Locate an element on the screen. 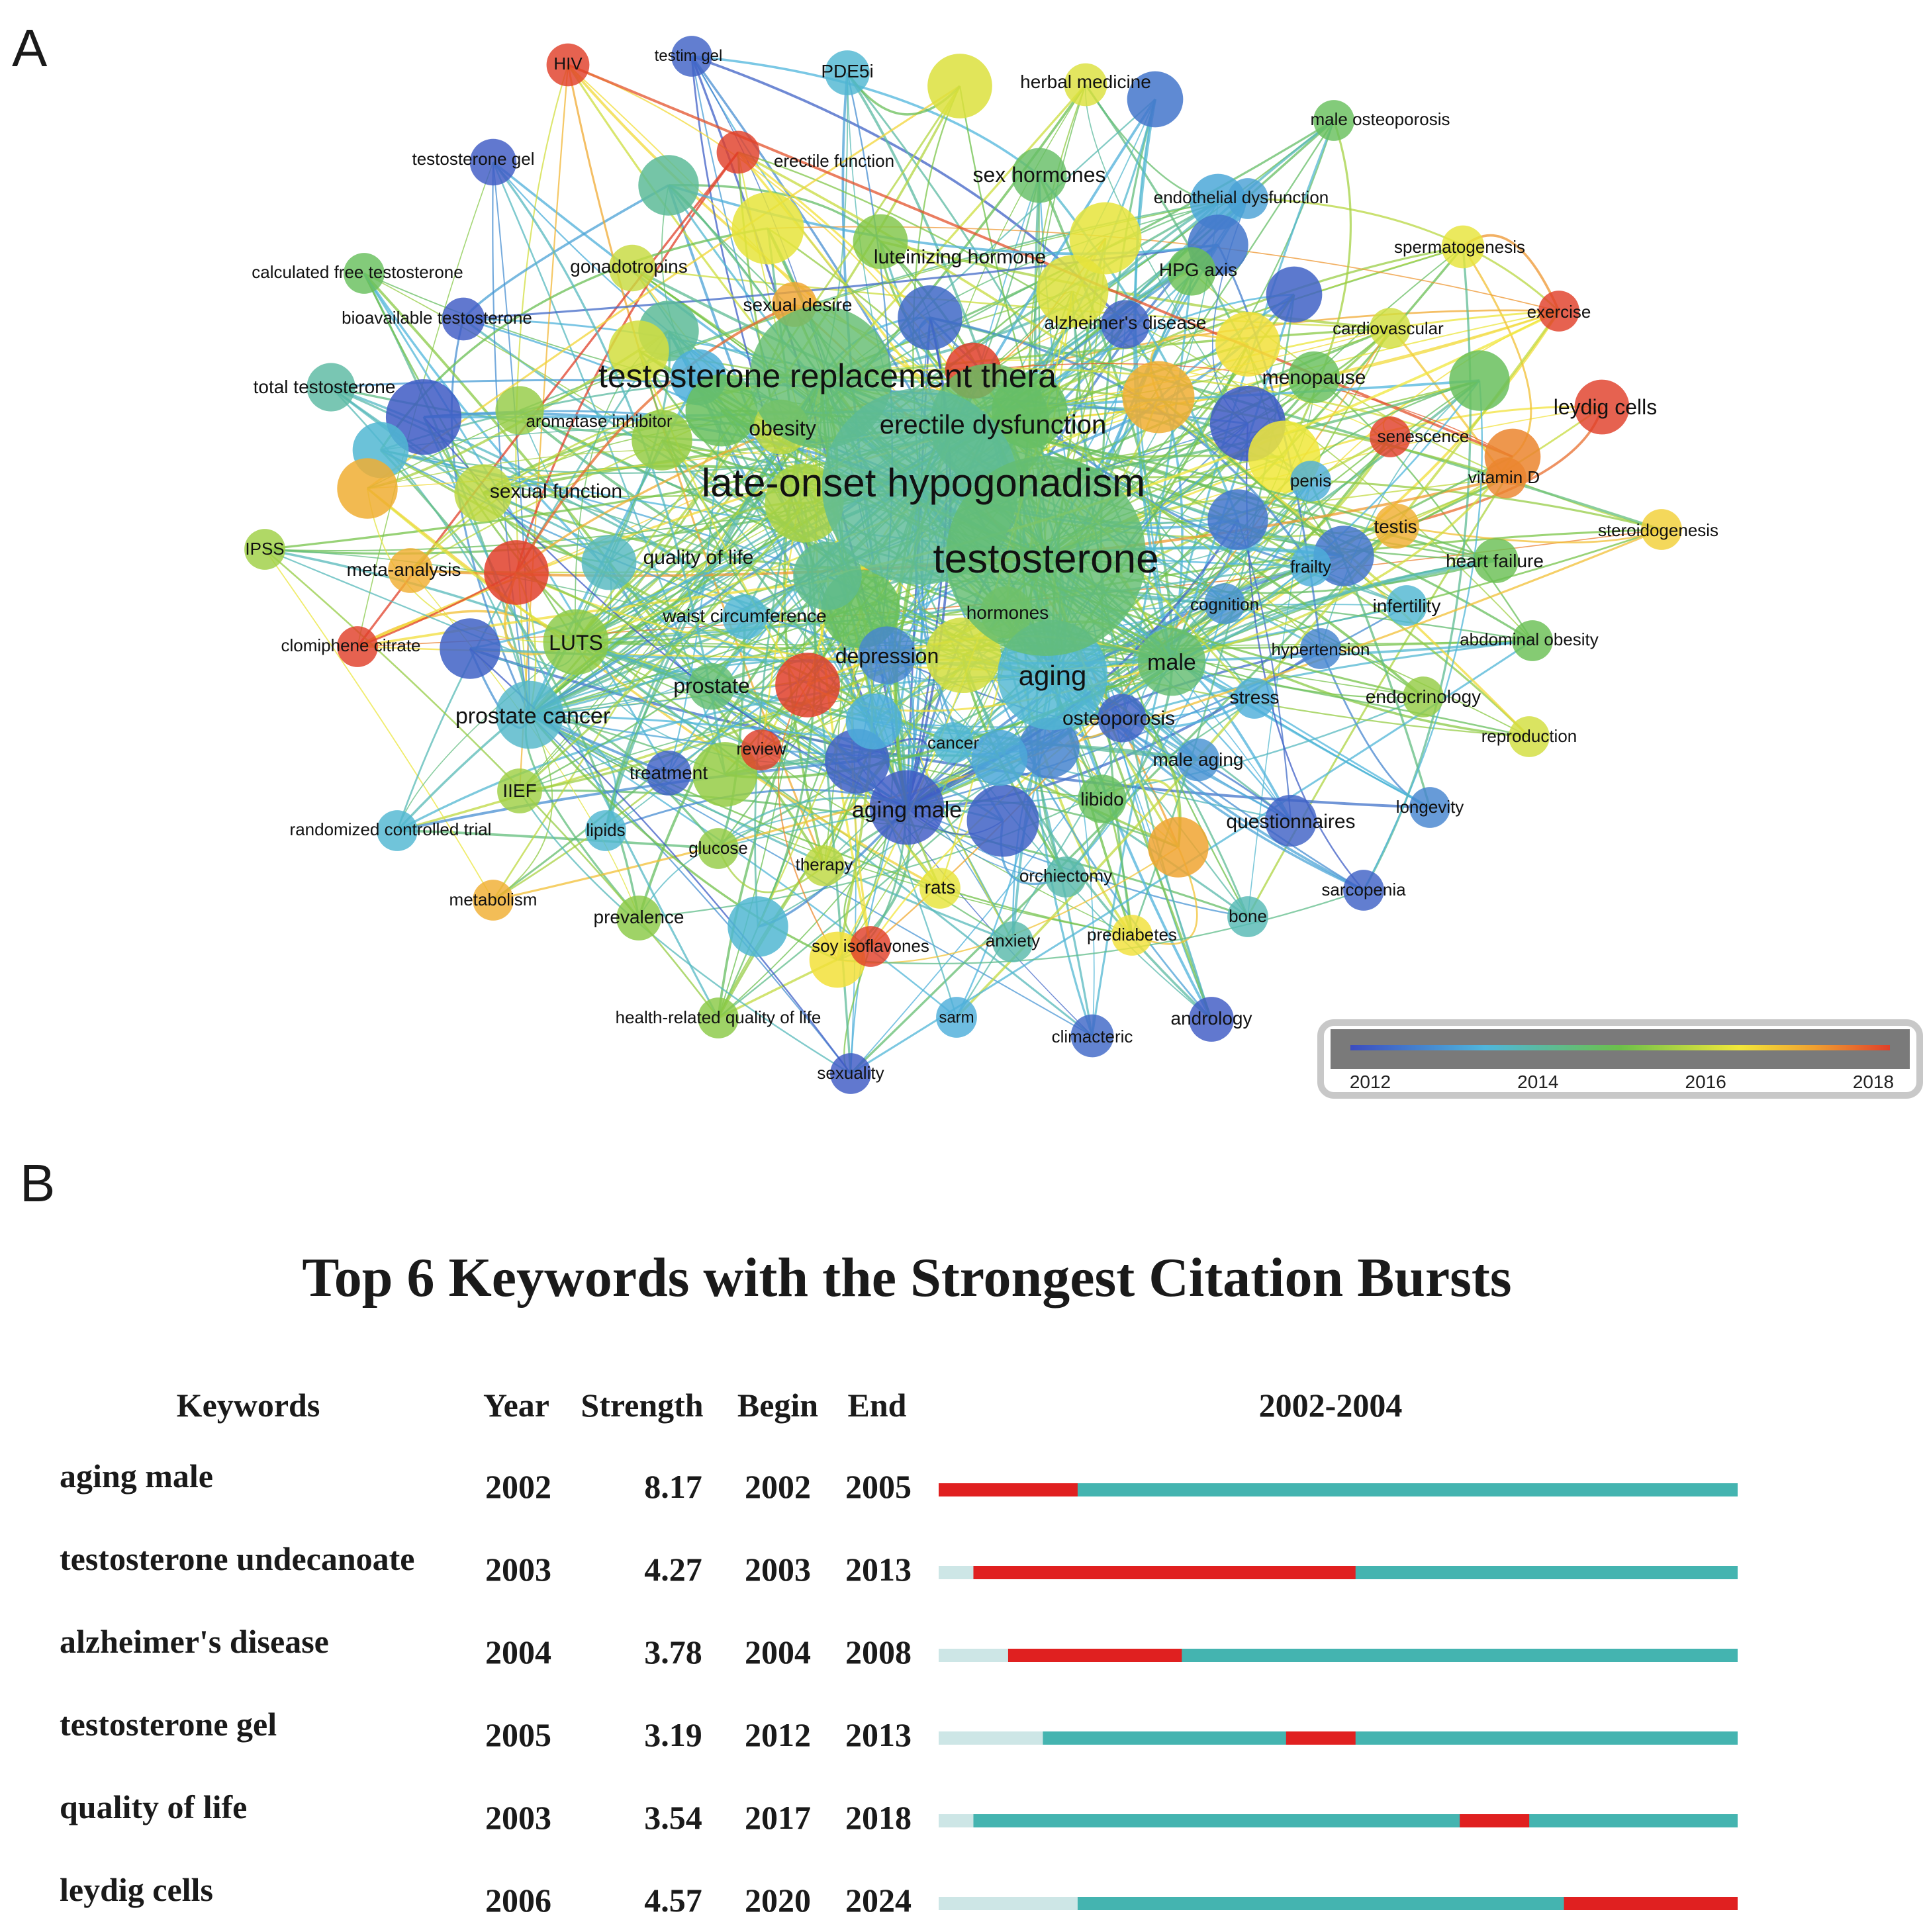 The width and height of the screenshot is (1923, 1932). node-label-metabolism: metabolism is located at coordinates (494, 899).